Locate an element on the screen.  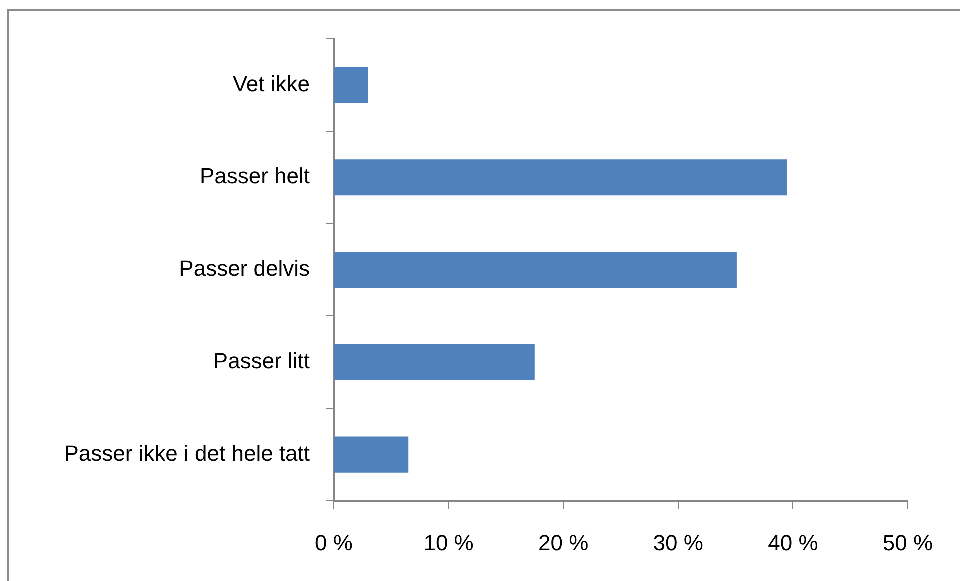
x-tick-label: 10 % is located at coordinates (449, 543).